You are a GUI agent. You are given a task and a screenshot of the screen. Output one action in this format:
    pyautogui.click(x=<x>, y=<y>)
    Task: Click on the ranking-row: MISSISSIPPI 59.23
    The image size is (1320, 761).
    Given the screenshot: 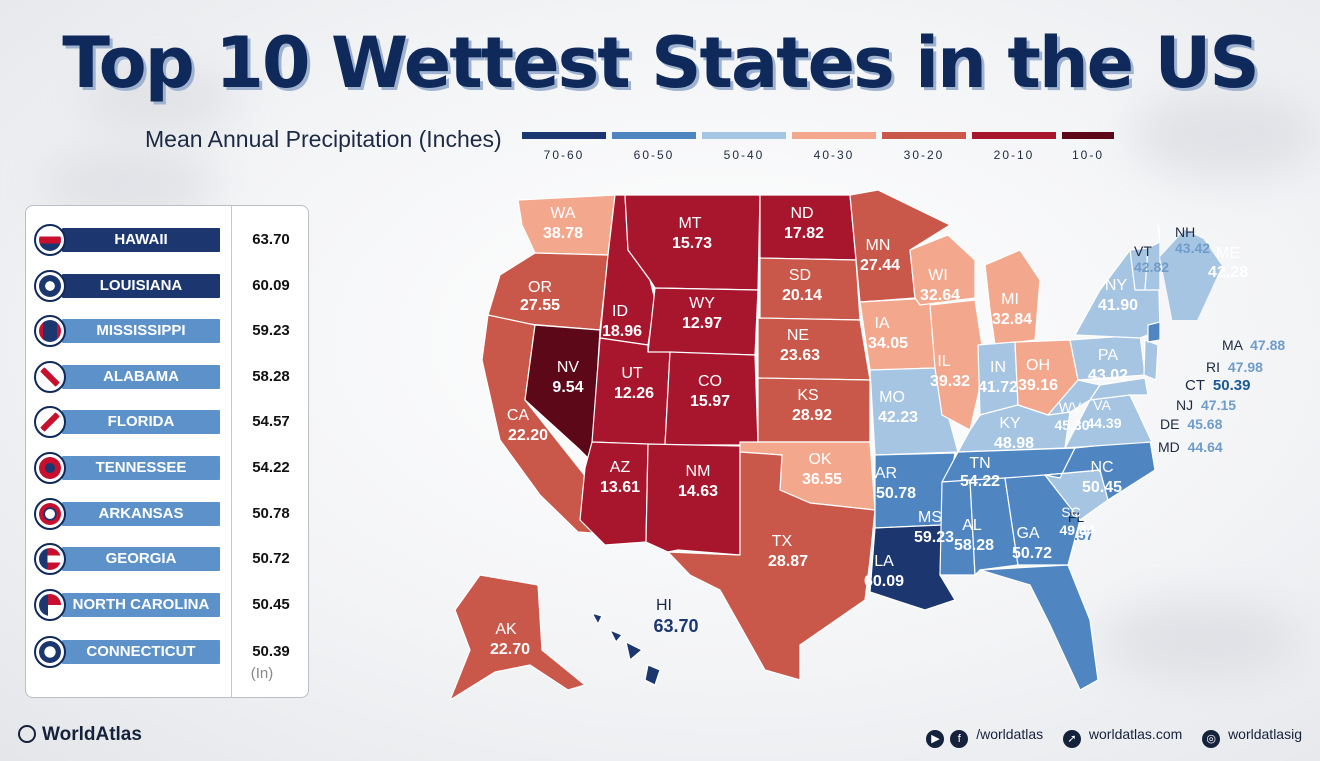 What is the action you would take?
    pyautogui.click(x=170, y=331)
    